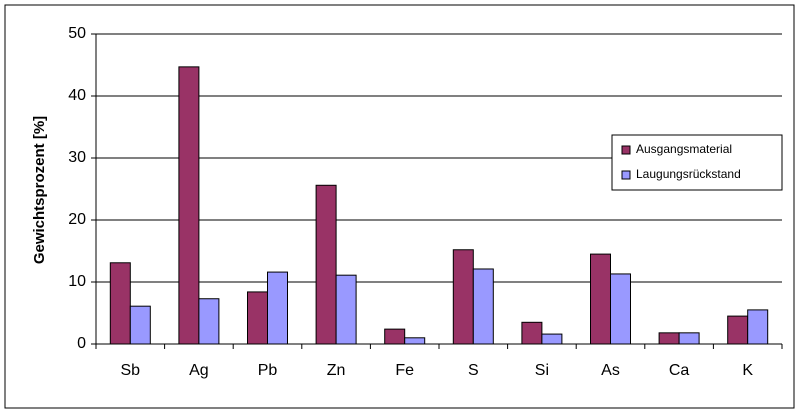 This screenshot has height=415, width=800. What do you see at coordinates (688, 174) in the screenshot?
I see `legend-label: Laugungsrückstand` at bounding box center [688, 174].